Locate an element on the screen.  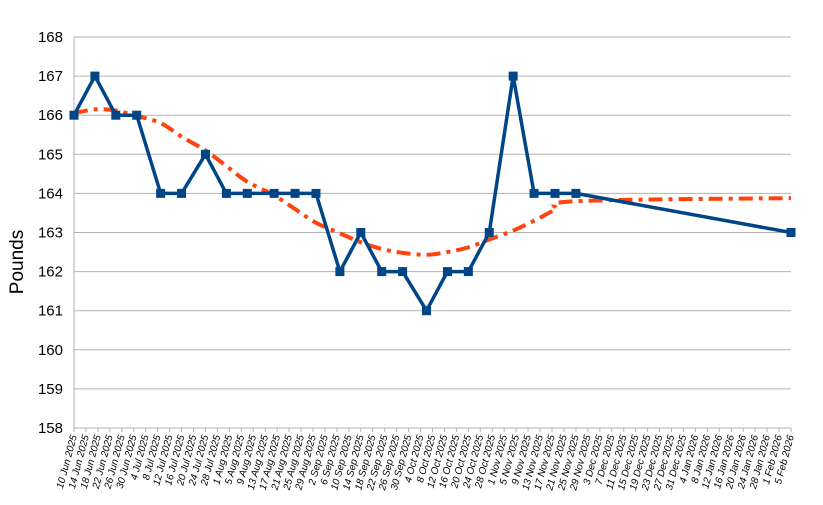
y-tick-label: 161 is located at coordinates (50, 311).